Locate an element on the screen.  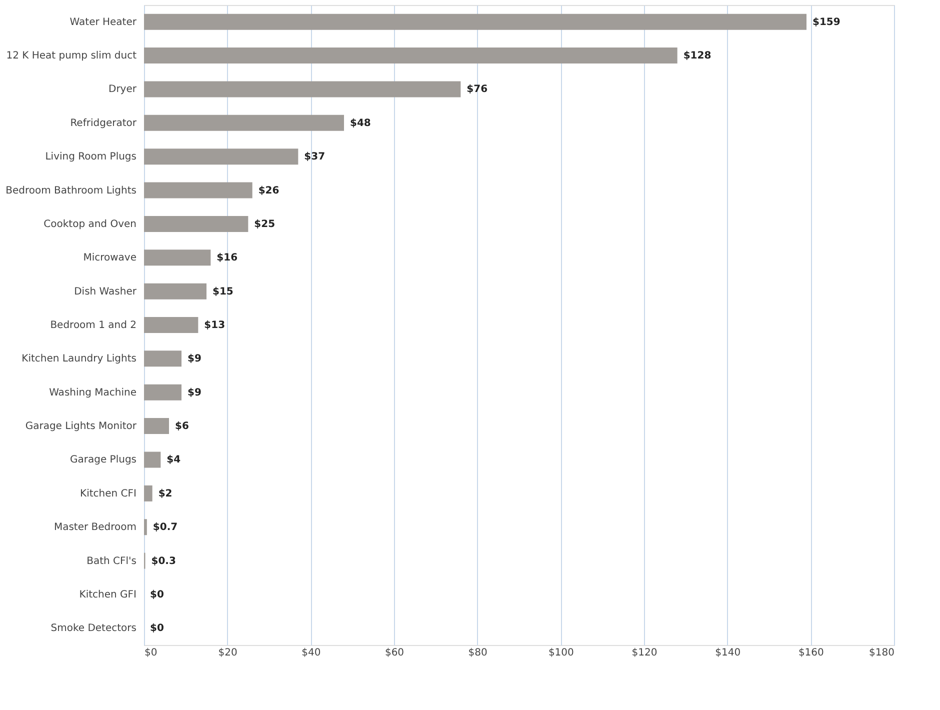
x-tick-label: $0 is located at coordinates (151, 653).